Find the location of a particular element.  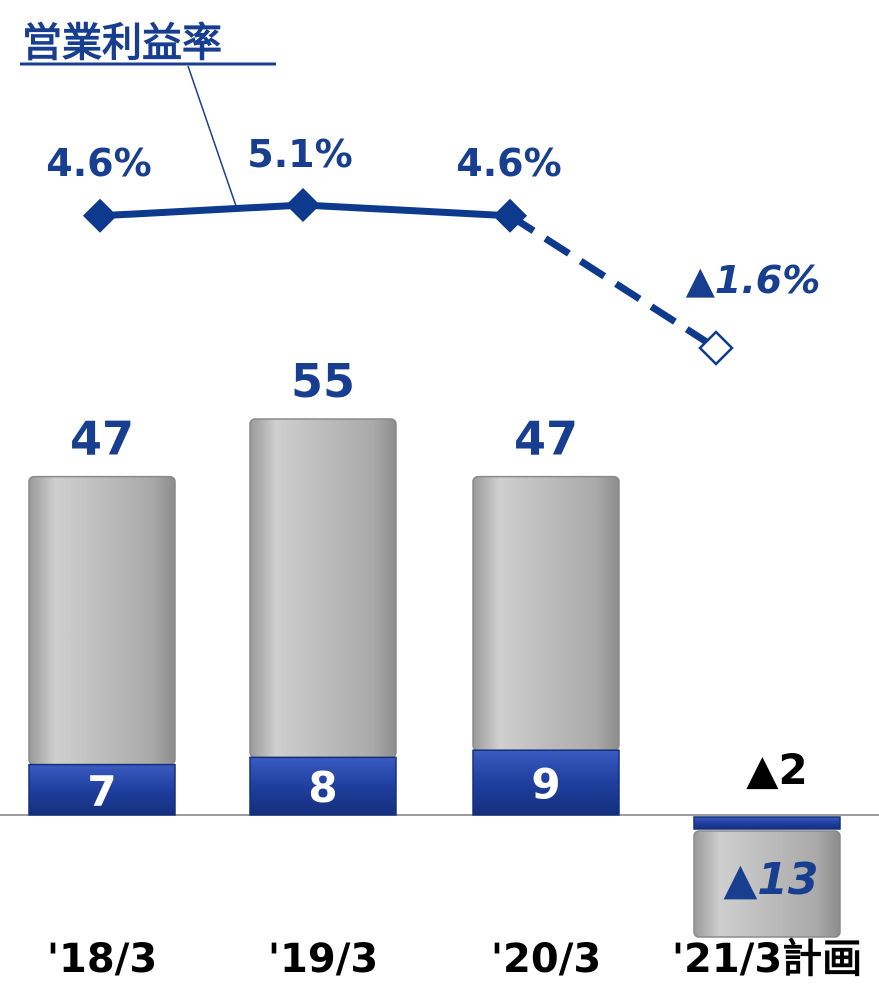

line-point-label-0: 4.6% is located at coordinates (98, 163).